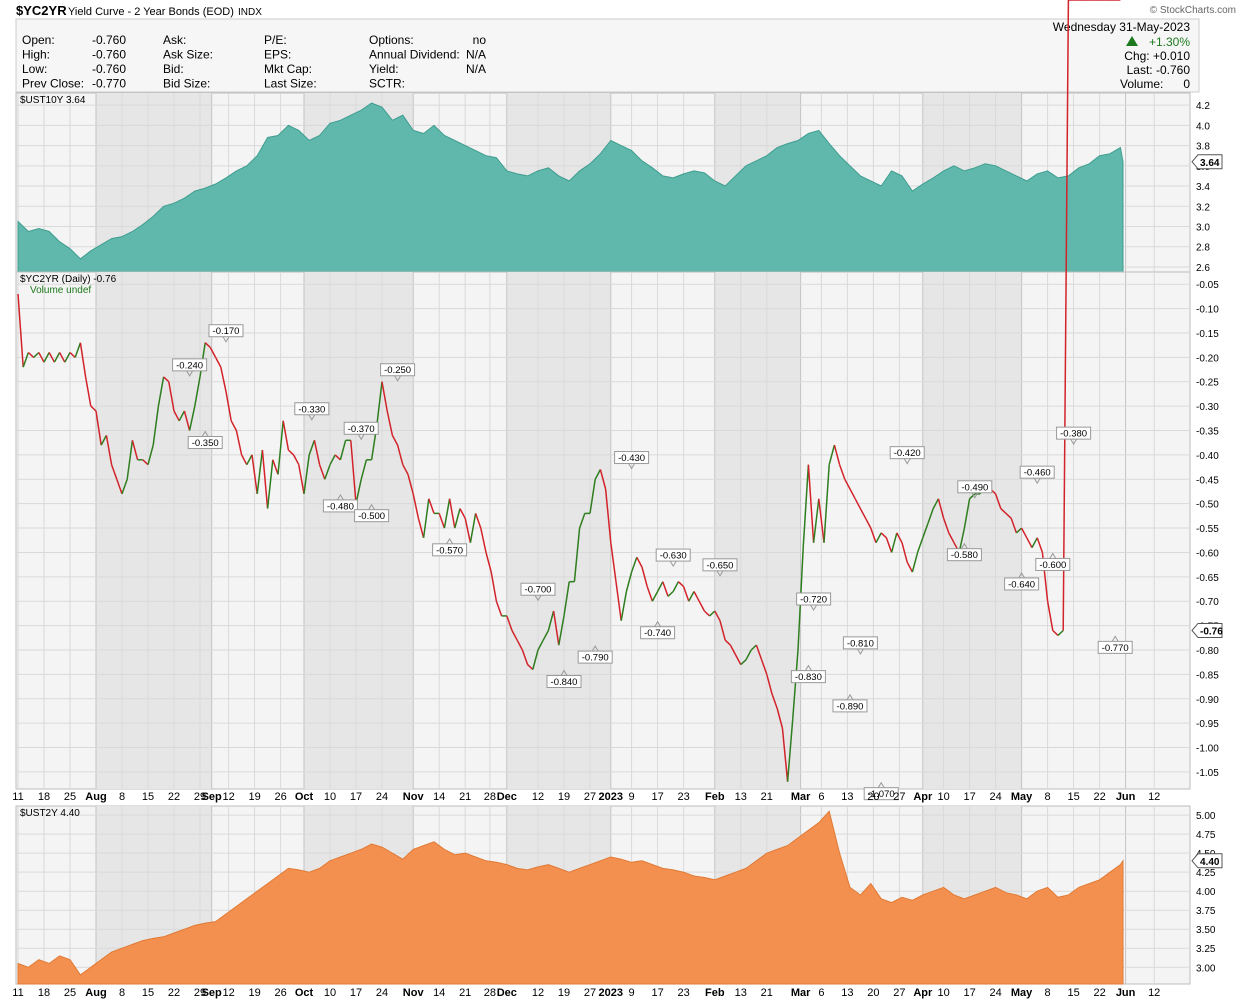 The height and width of the screenshot is (1001, 1240). What do you see at coordinates (186, 84) in the screenshot?
I see `quote-label: Bid Size:` at bounding box center [186, 84].